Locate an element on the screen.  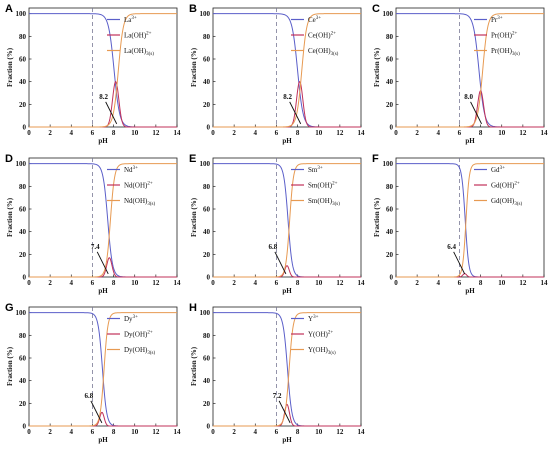
legend-label: Gd(OH)3(s) is located at coordinates (506, 202).